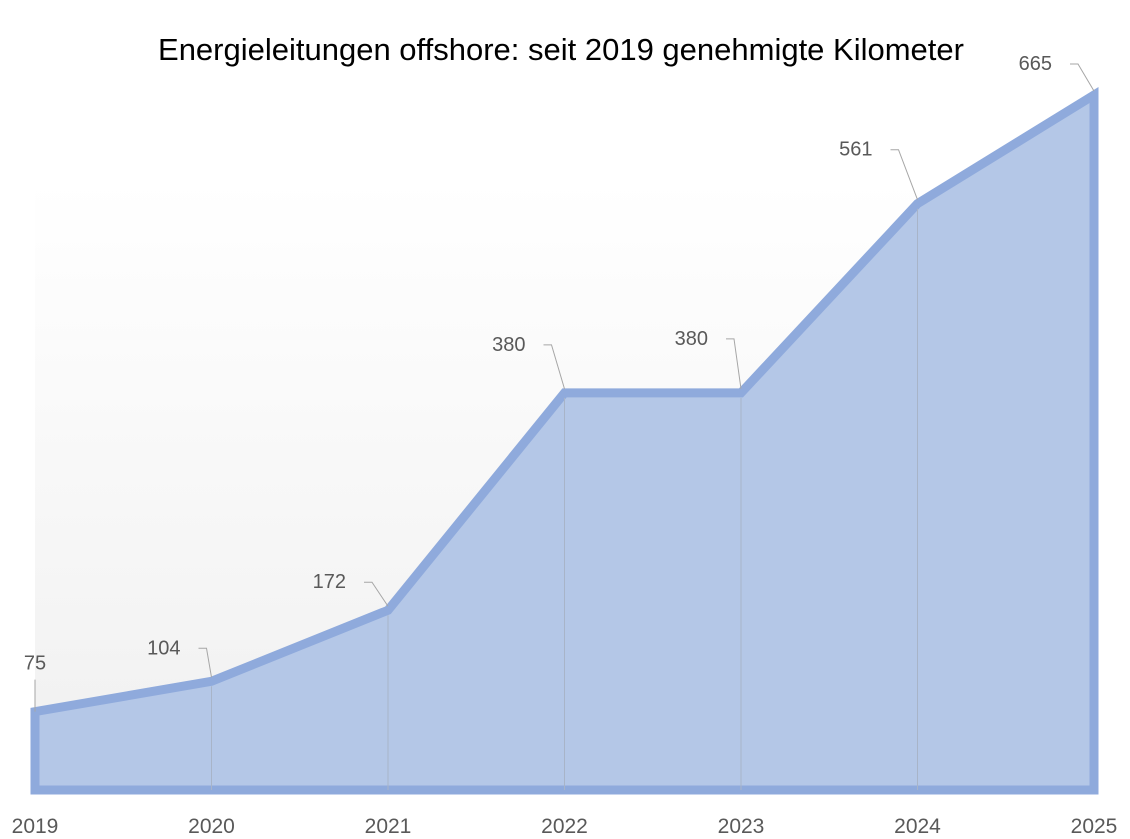  What do you see at coordinates (1094, 826) in the screenshot?
I see `x-tick-label: 2025` at bounding box center [1094, 826].